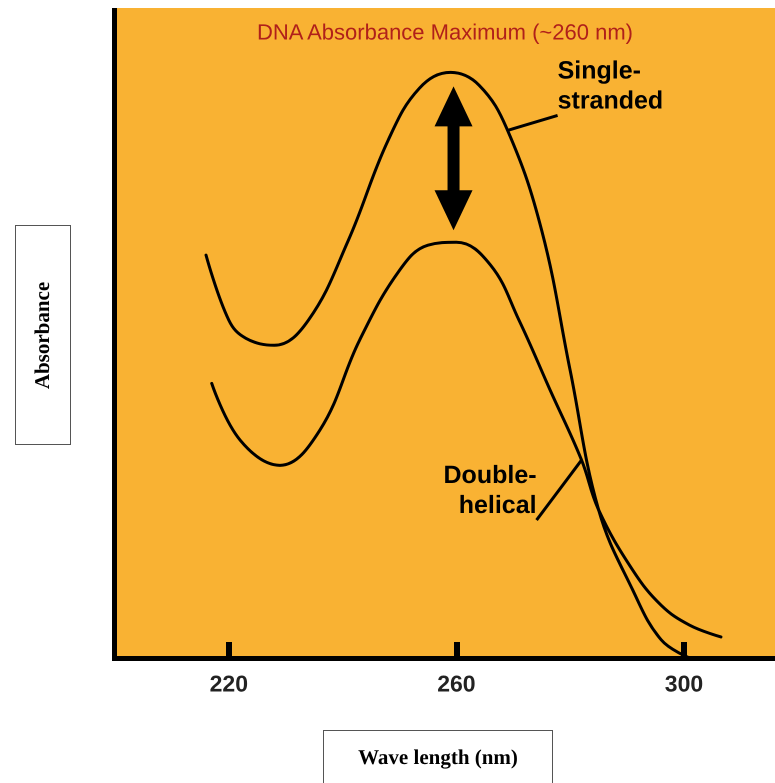 Image resolution: width=775 pixels, height=783 pixels. What do you see at coordinates (438, 756) in the screenshot?
I see `x-axis-title: Wave length (nm)` at bounding box center [438, 756].